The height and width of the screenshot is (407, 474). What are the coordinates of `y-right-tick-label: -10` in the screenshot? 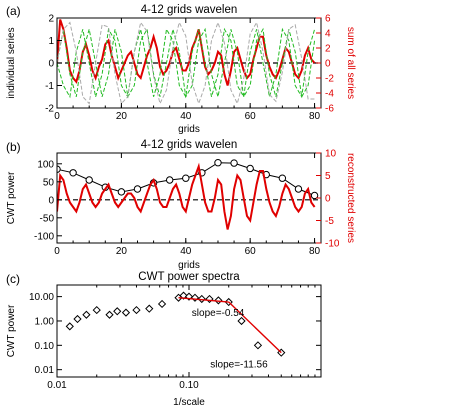 It's located at (332, 244).